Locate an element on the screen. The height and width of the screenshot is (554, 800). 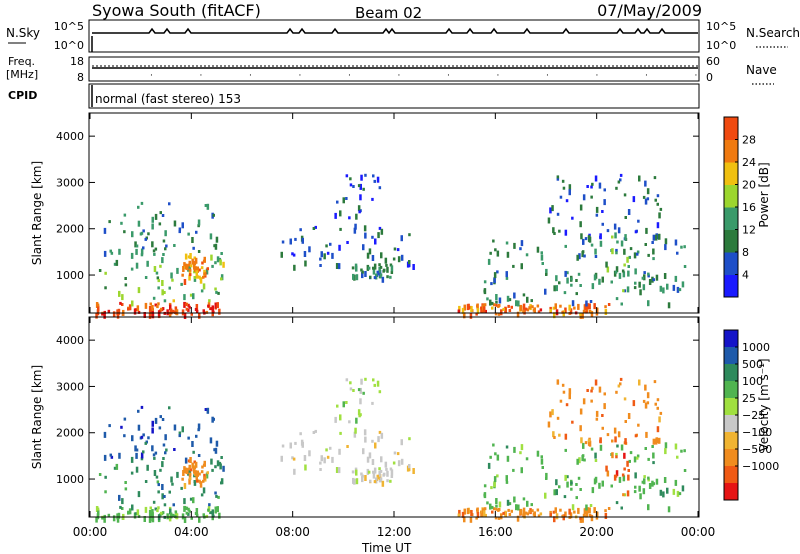
freq-label-1: Freq. is located at coordinates (21, 61).